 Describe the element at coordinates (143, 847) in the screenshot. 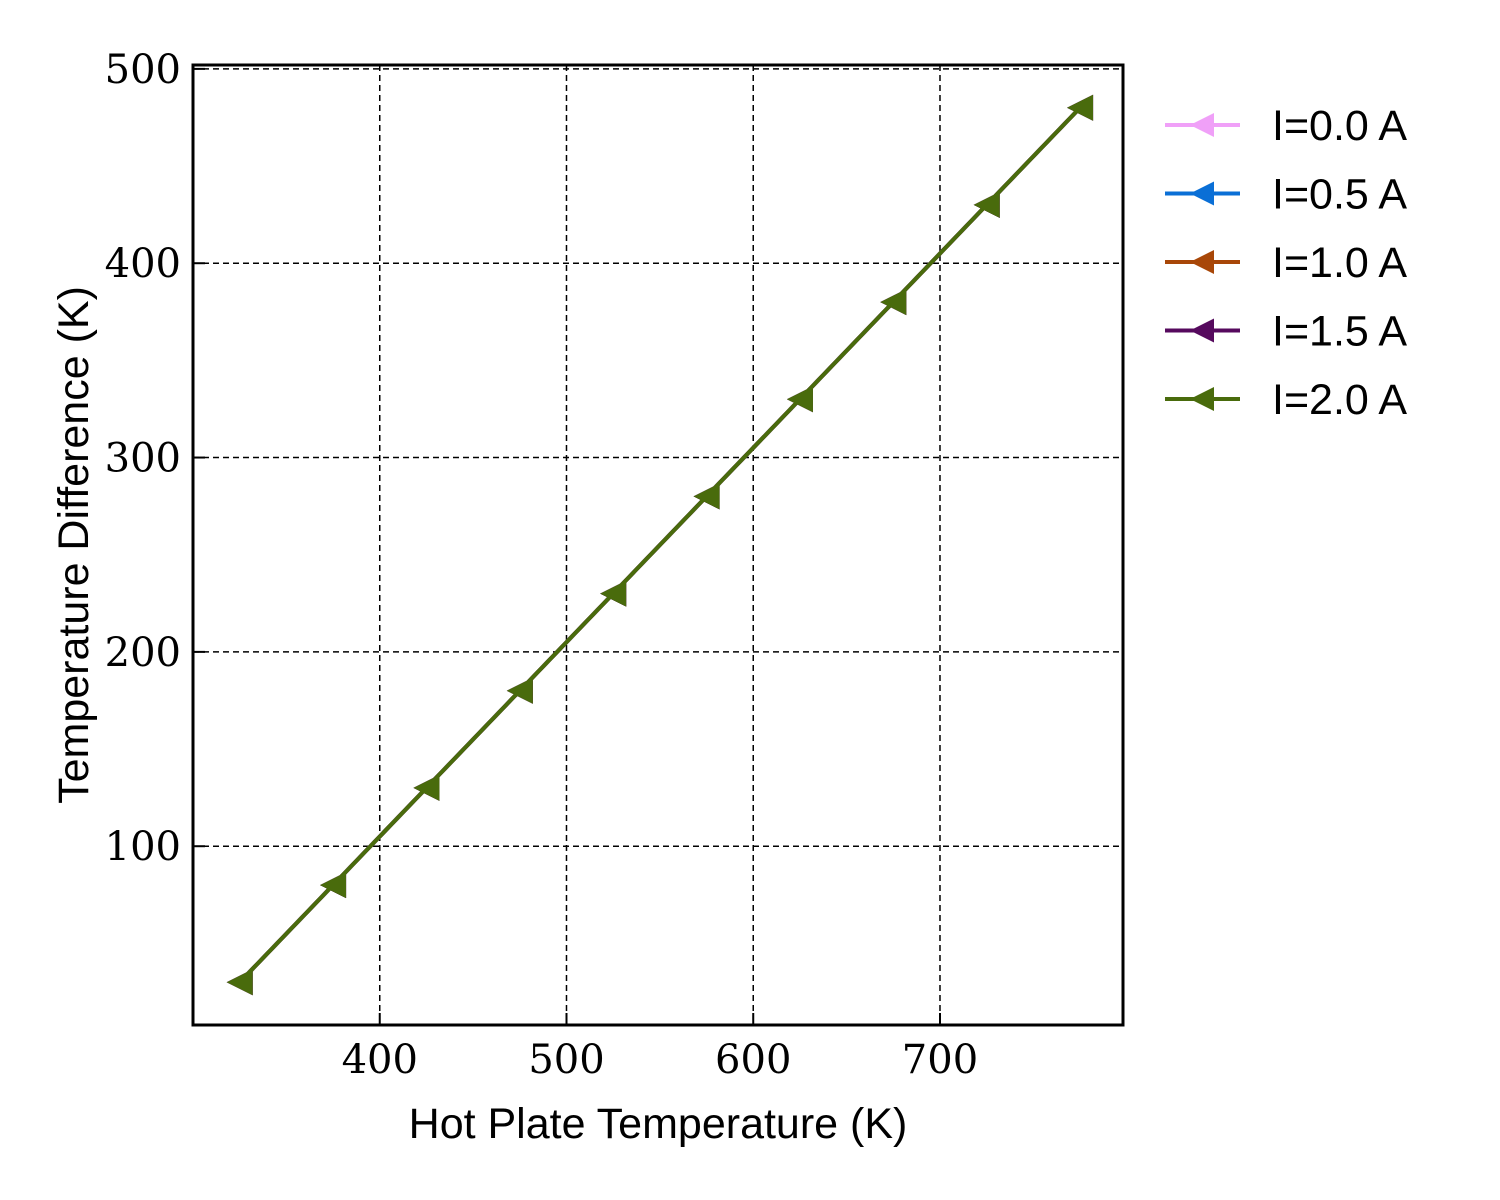

I see `y-tick-label: 100` at that location.